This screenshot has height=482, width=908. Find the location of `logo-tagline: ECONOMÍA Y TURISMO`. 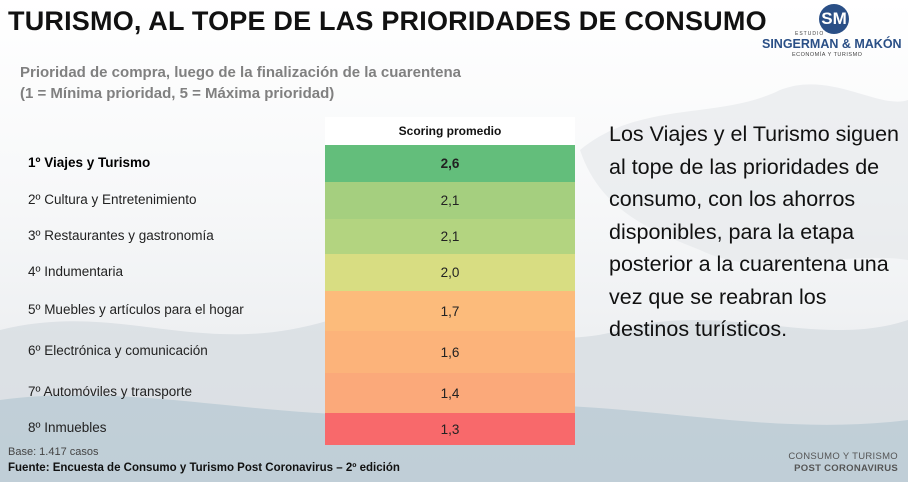

logo-tagline: ECONOMÍA Y TURISMO is located at coordinates (827, 55).